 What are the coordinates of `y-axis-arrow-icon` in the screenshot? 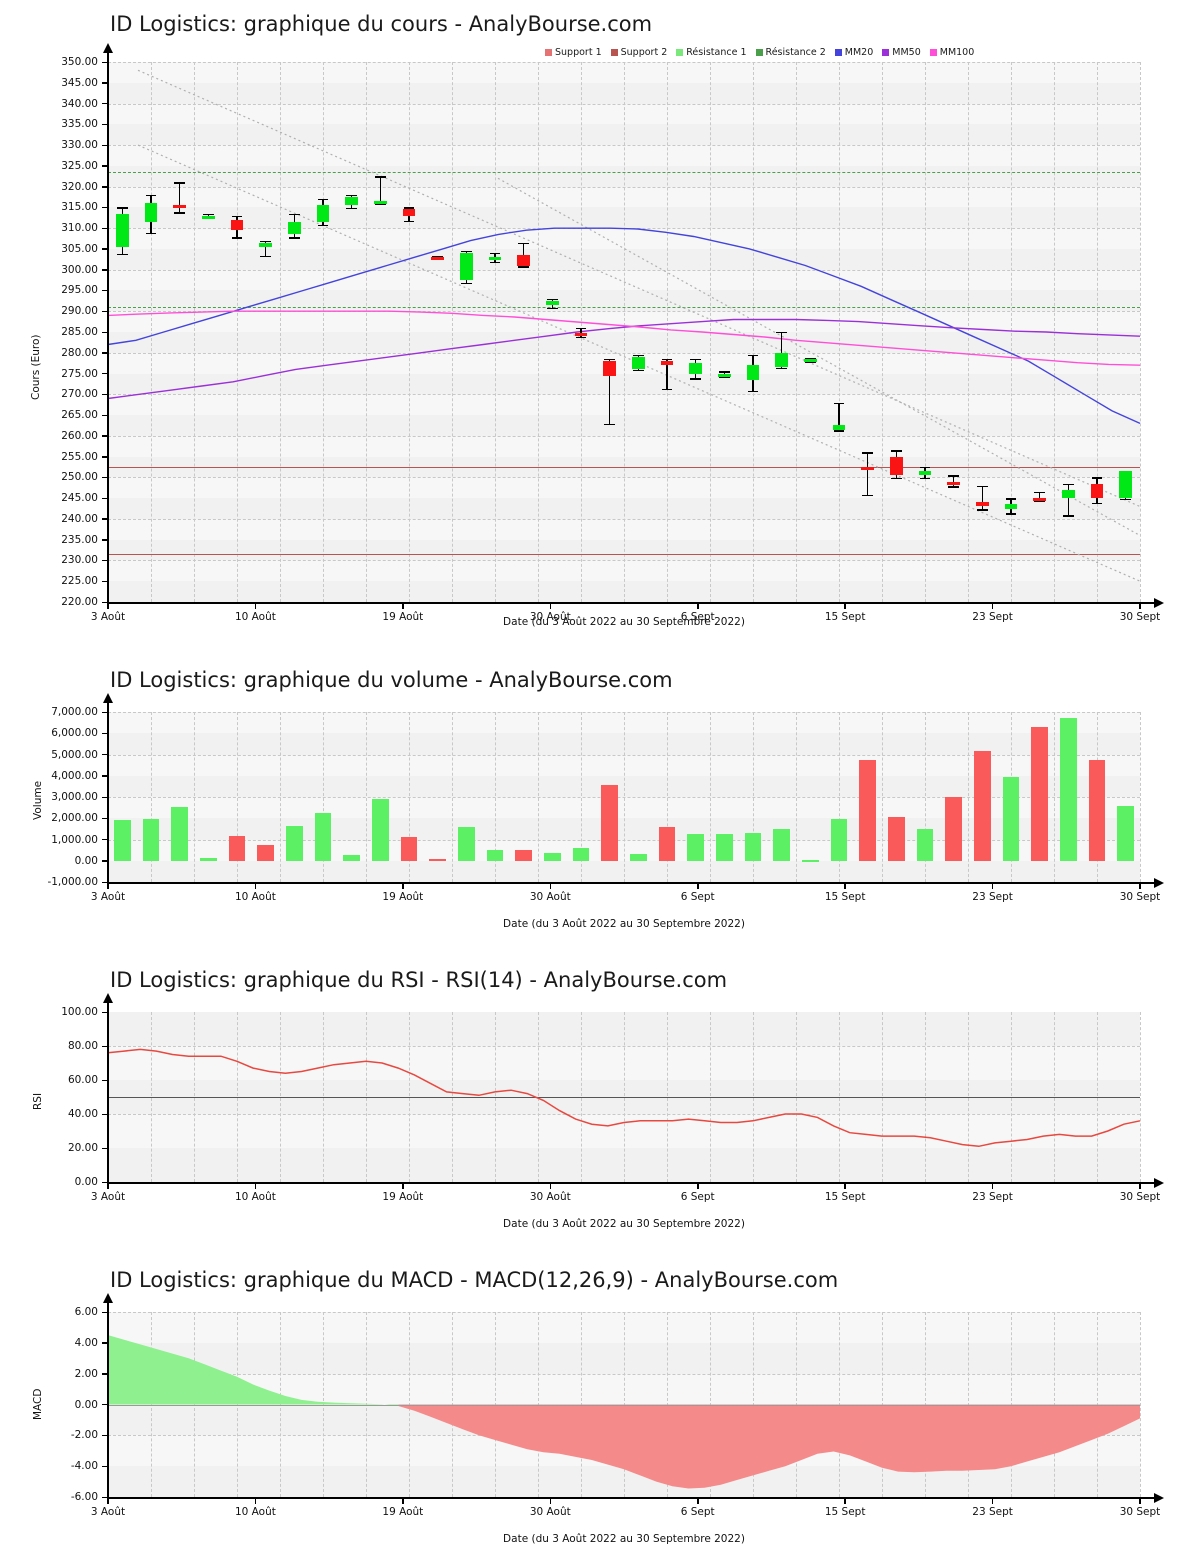 It's located at (108, 998).